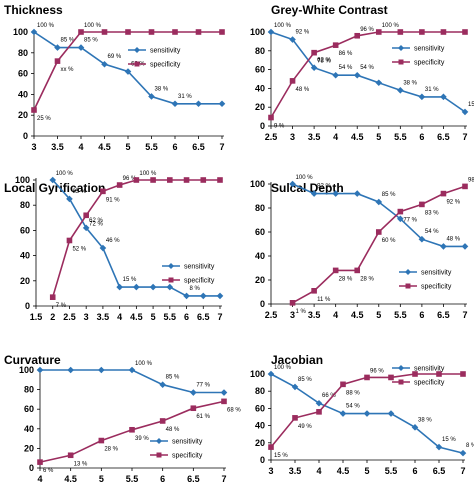 The width and height of the screenshot is (474, 485). What do you see at coordinates (471, 180) in the screenshot?
I see `data-label: 98 %` at bounding box center [471, 180].